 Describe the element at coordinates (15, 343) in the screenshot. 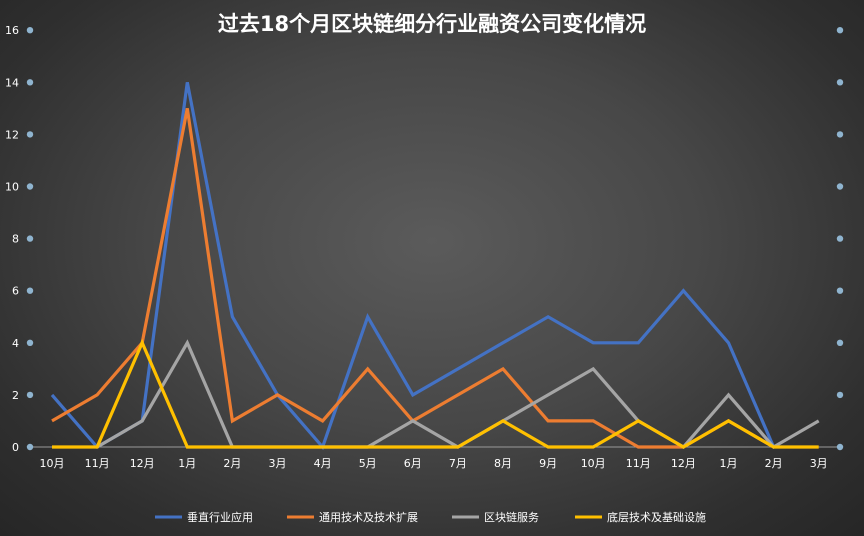

I see `y-tick-label: 4` at that location.